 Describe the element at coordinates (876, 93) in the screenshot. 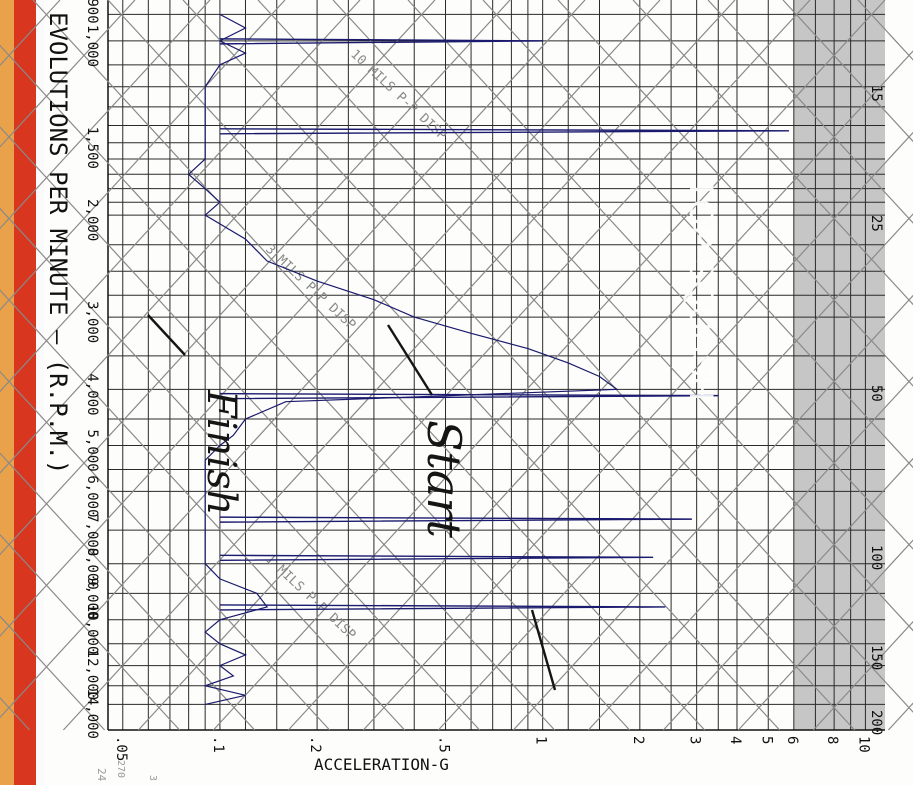

I see `velocity-tick-label: 15` at that location.